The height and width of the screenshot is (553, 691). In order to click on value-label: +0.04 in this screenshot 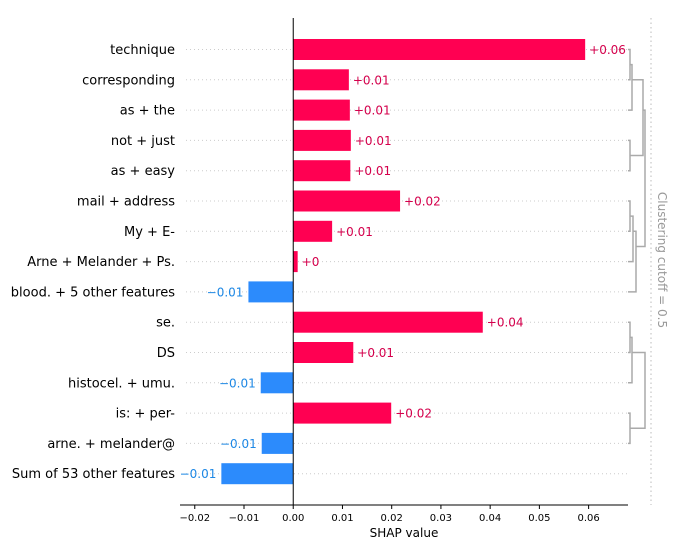, I will do `click(505, 323)`.